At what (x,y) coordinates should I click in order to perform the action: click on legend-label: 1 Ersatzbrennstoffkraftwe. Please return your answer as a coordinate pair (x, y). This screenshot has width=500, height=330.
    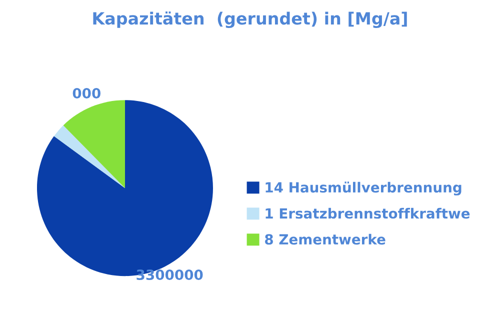
    Looking at the image, I should click on (368, 213).